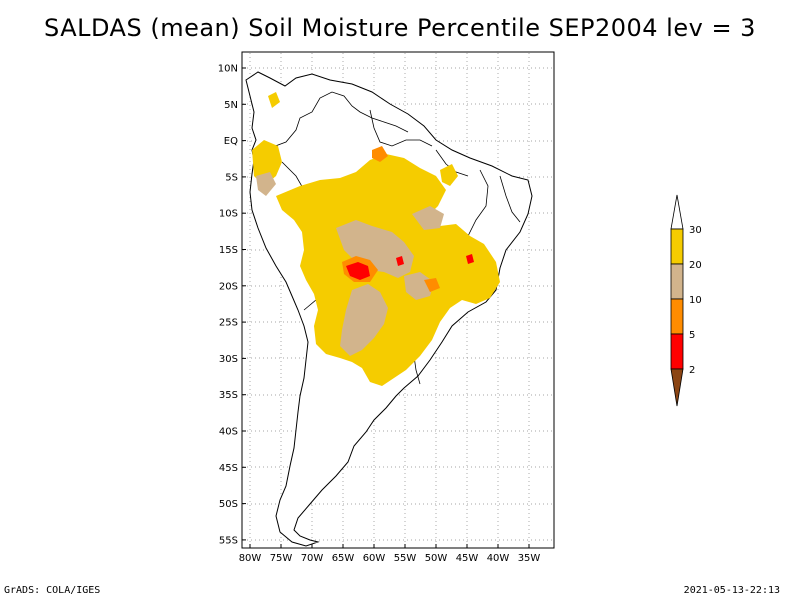 The height and width of the screenshot is (600, 800). What do you see at coordinates (250, 558) in the screenshot?
I see `lon-tick-label: 80W` at bounding box center [250, 558].